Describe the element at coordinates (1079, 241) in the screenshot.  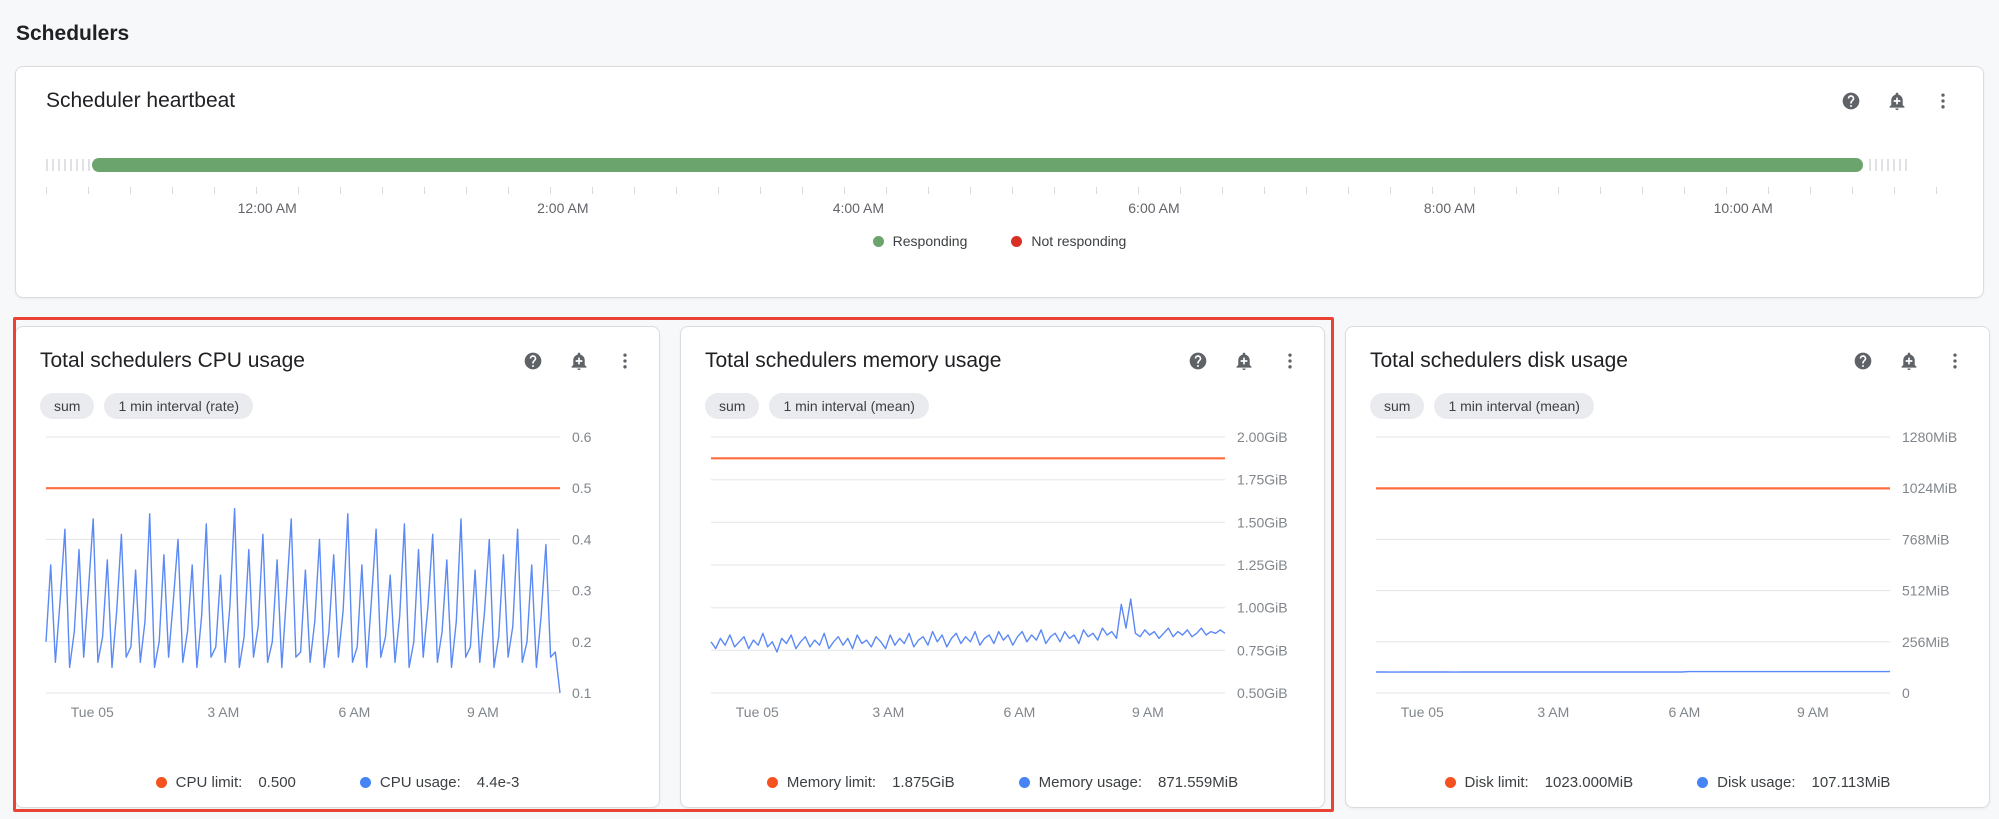
I see `not-responding-label: Not responding` at that location.